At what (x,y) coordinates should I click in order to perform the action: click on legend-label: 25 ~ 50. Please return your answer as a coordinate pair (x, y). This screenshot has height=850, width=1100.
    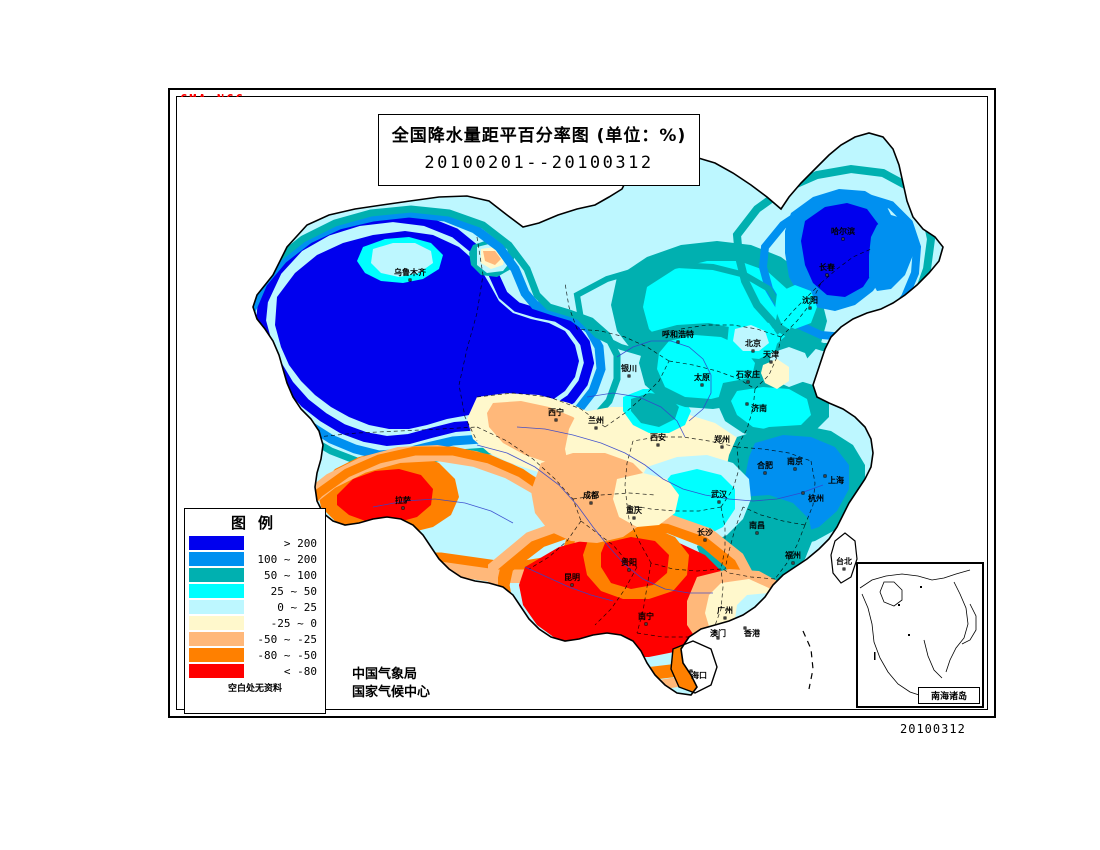
    Looking at the image, I should click on (293, 591).